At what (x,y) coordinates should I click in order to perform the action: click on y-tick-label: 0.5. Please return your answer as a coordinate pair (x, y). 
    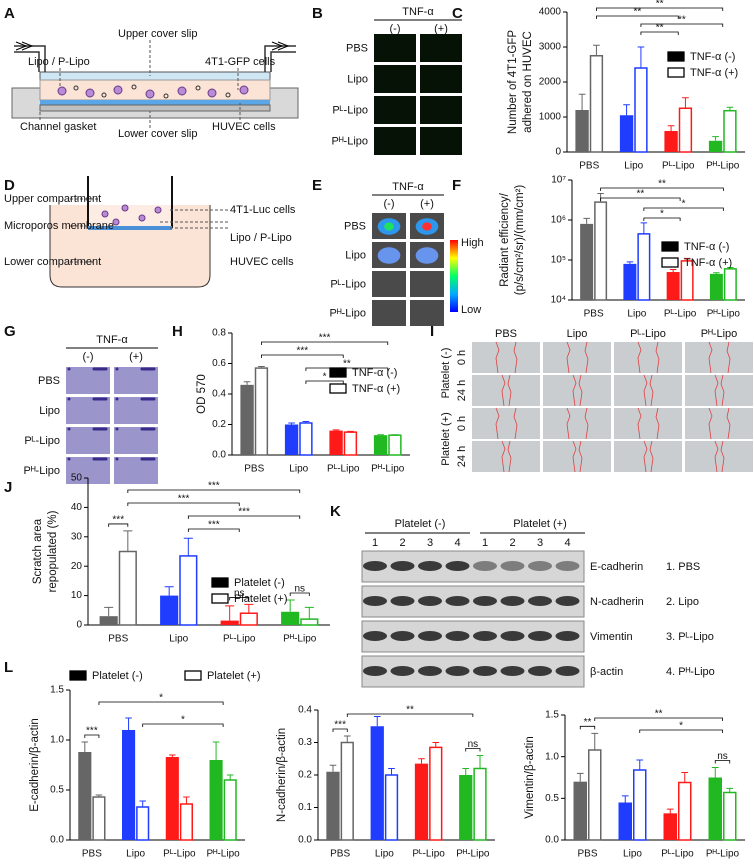
    Looking at the image, I should click on (57, 790).